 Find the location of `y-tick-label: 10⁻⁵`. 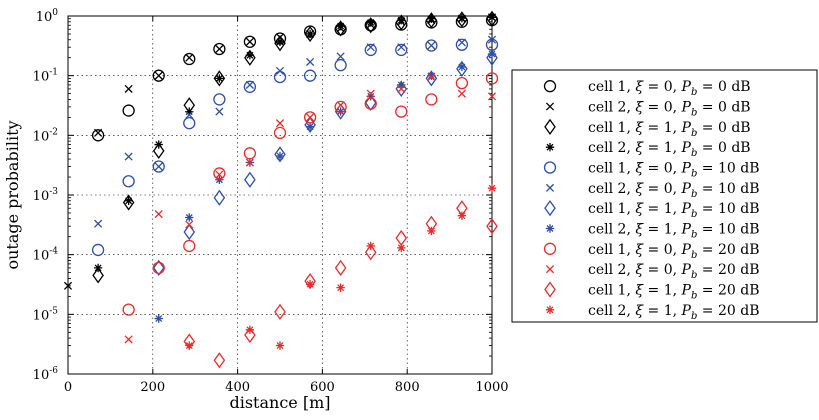

y-tick-label: 10⁻⁵ is located at coordinates (46, 314).